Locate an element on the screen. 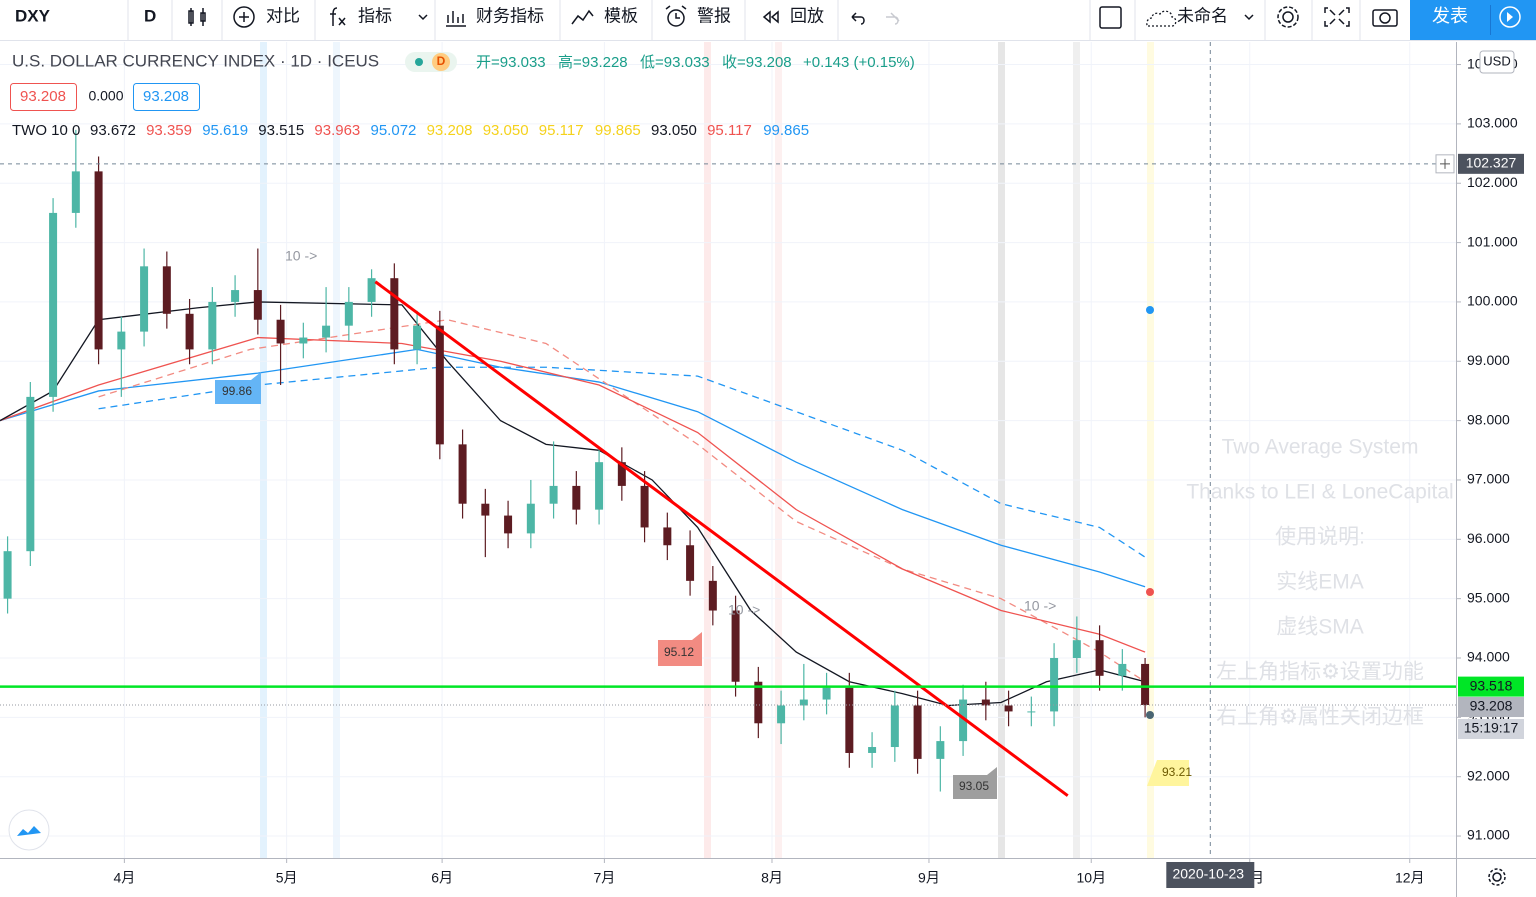 The height and width of the screenshot is (897, 1536). financials-button: 财务指标 is located at coordinates (510, 15).